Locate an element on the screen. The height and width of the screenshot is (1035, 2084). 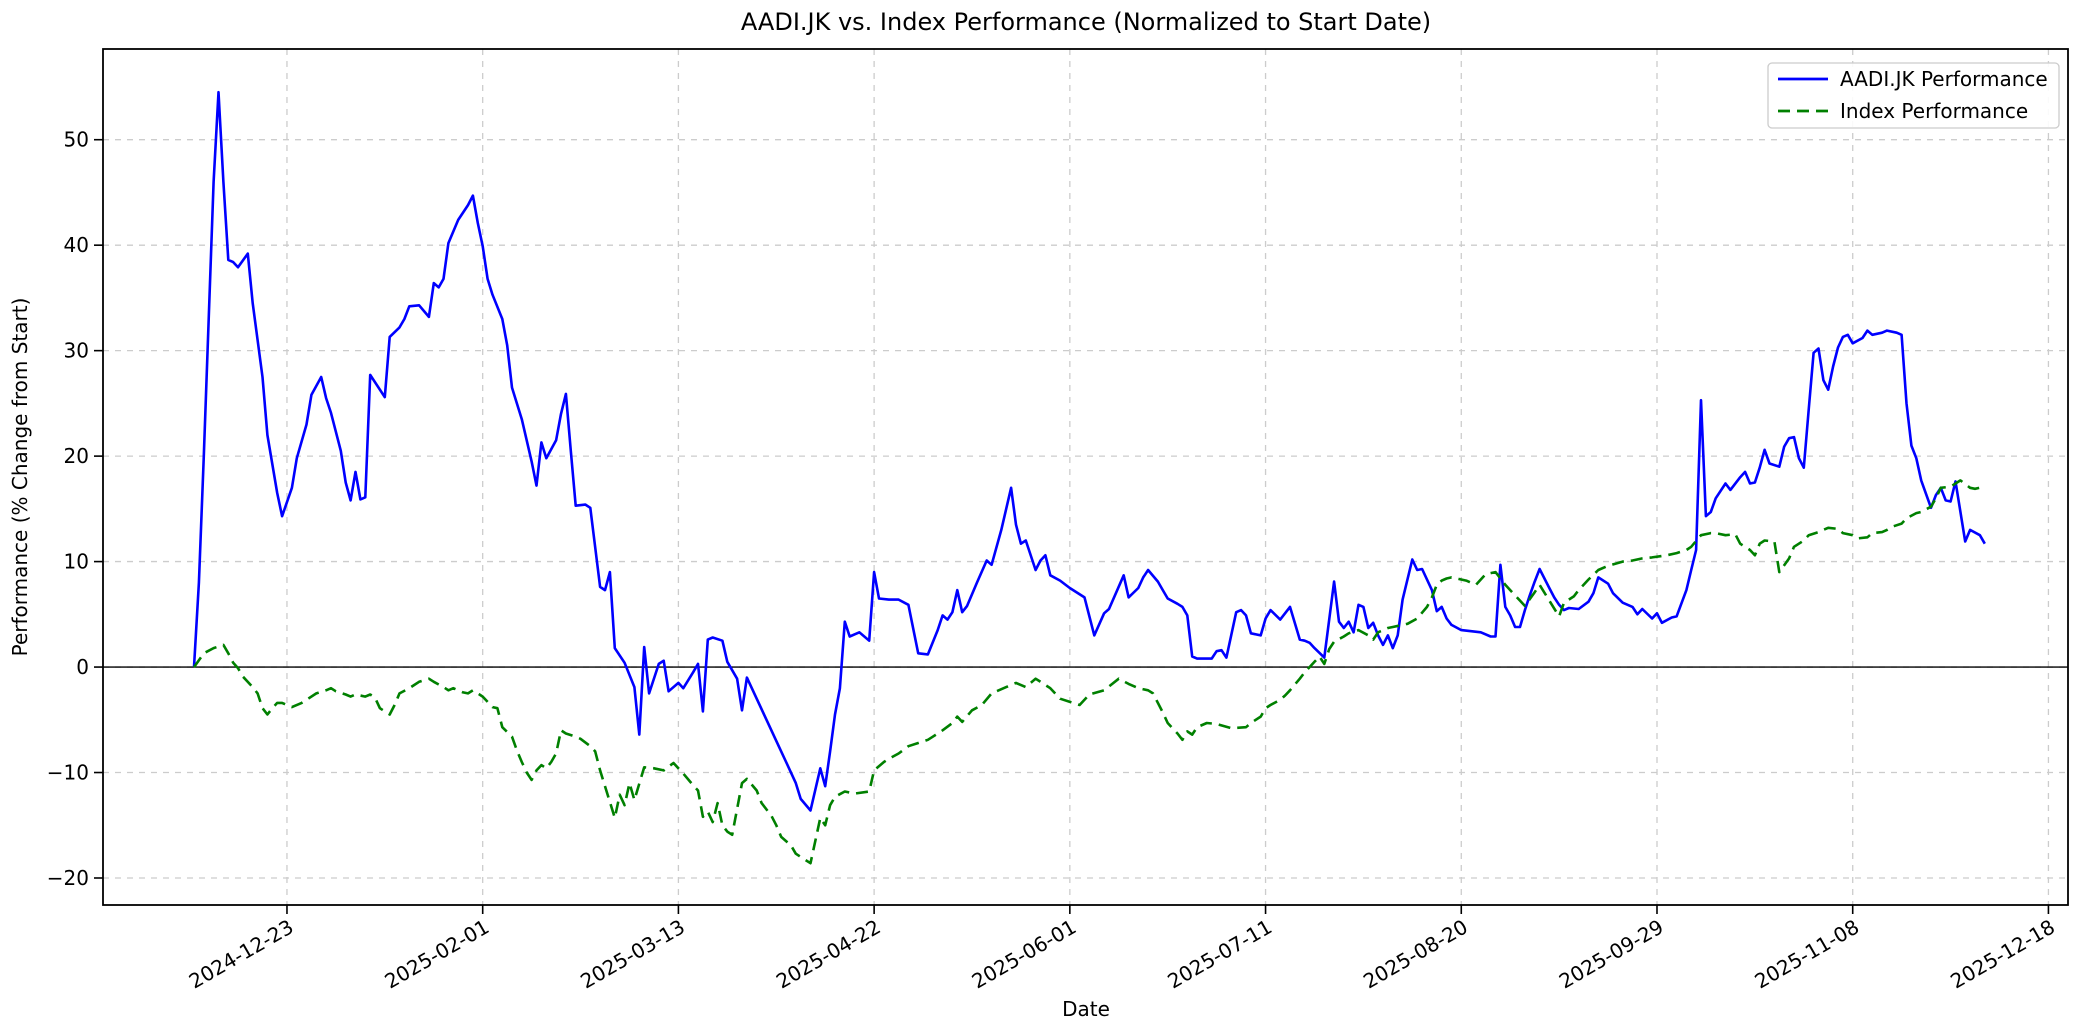
x-tick-label: 2025-08-20 is located at coordinates (1415, 954).